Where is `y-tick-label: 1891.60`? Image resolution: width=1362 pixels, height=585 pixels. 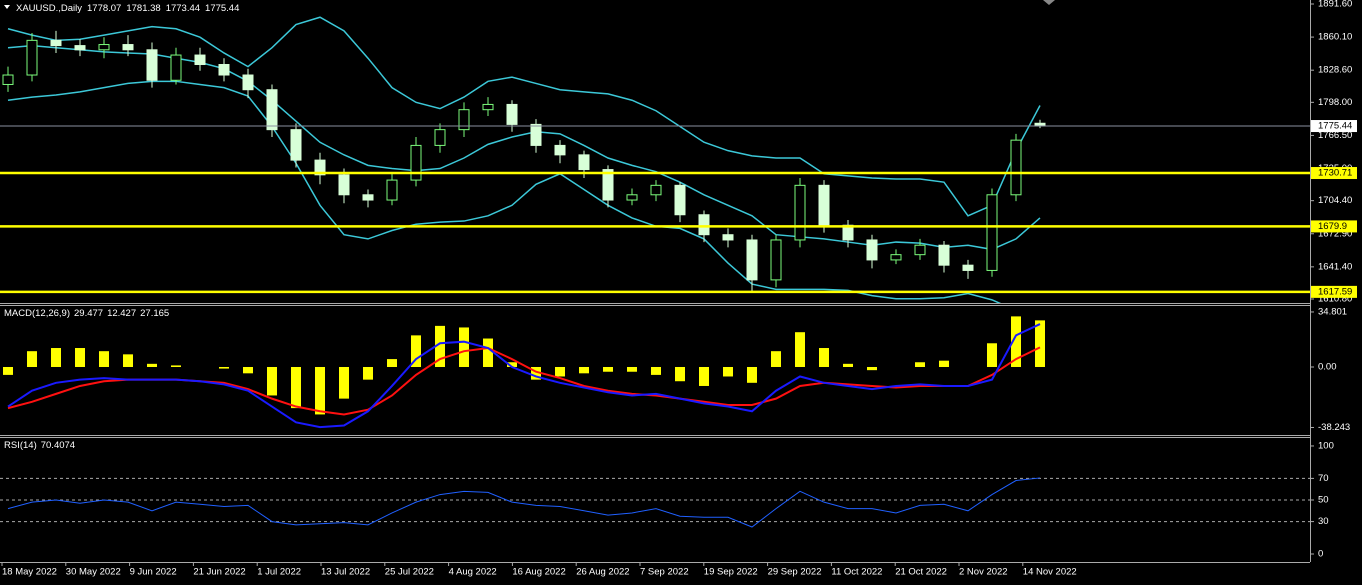 y-tick-label: 1891.60 is located at coordinates (1335, 5).